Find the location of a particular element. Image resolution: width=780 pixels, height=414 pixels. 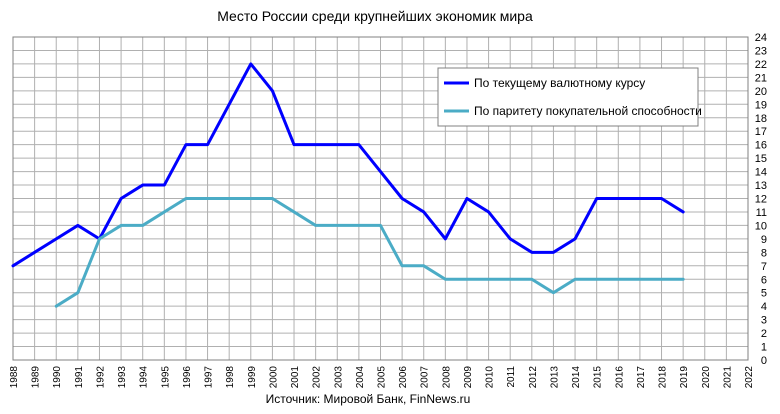

x-tick-label: 1999 is located at coordinates (252, 377).